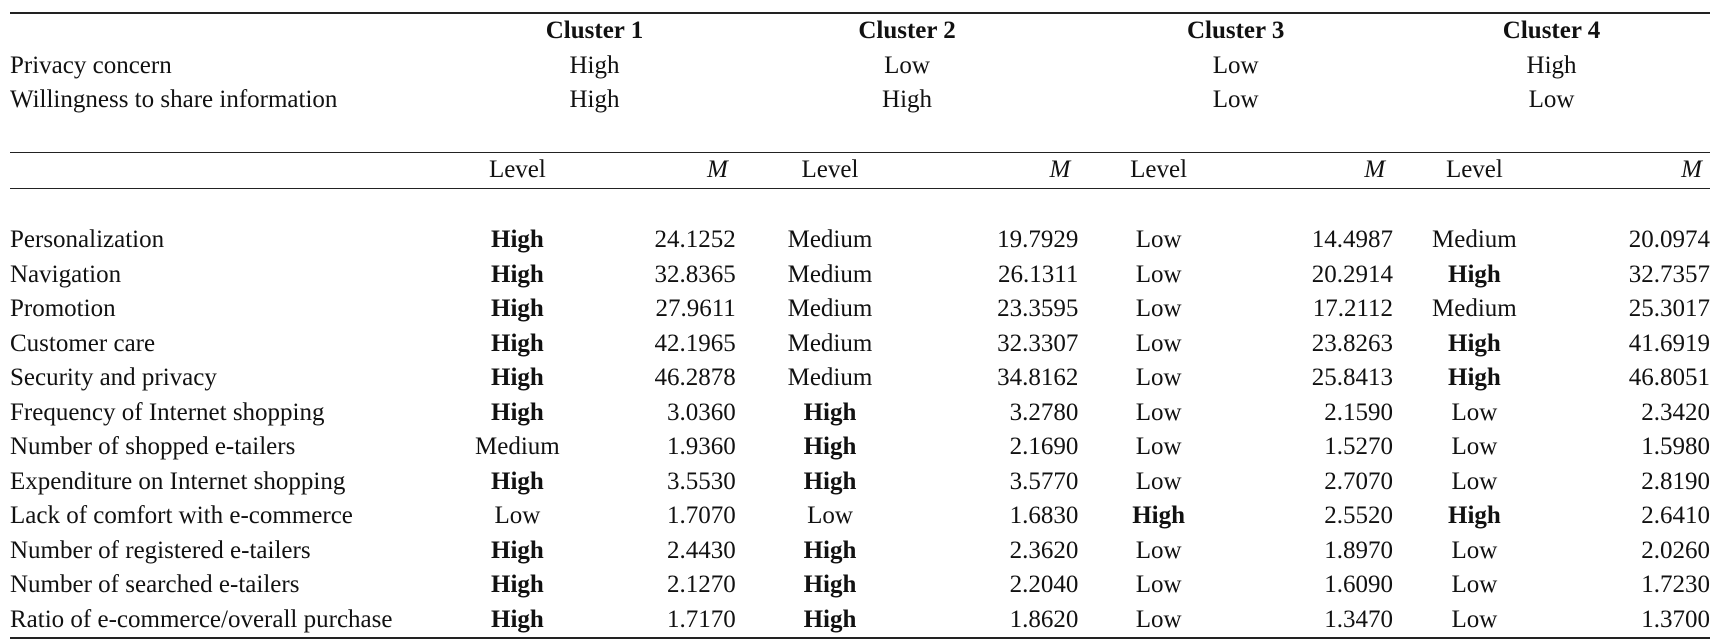 Image resolution: width=1712 pixels, height=639 pixels. I want to click on variable-label: Frequency of Internet shopping, so click(167, 412).